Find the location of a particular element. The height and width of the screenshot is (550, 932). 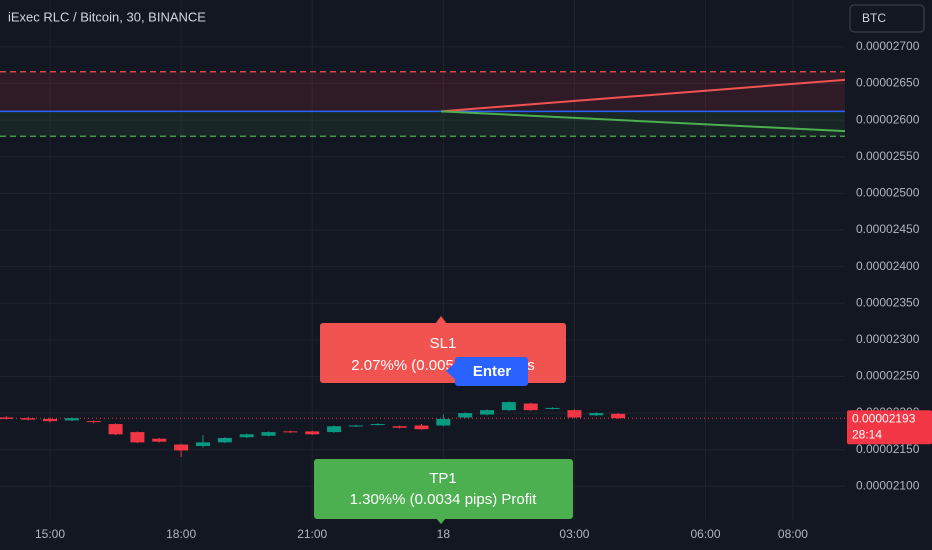

y-tick-label: 0.00002700 is located at coordinates (888, 46).